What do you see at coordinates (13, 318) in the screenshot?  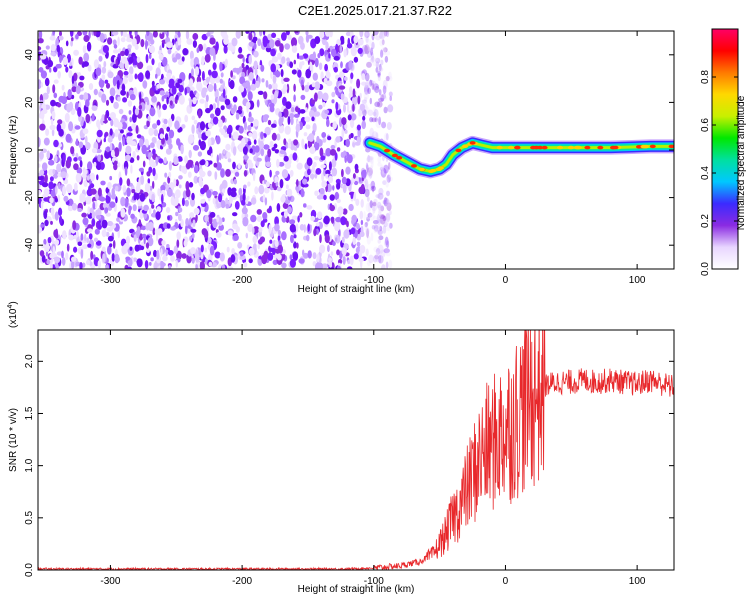 I see `snr-y-multiplier-base: (x10` at bounding box center [13, 318].